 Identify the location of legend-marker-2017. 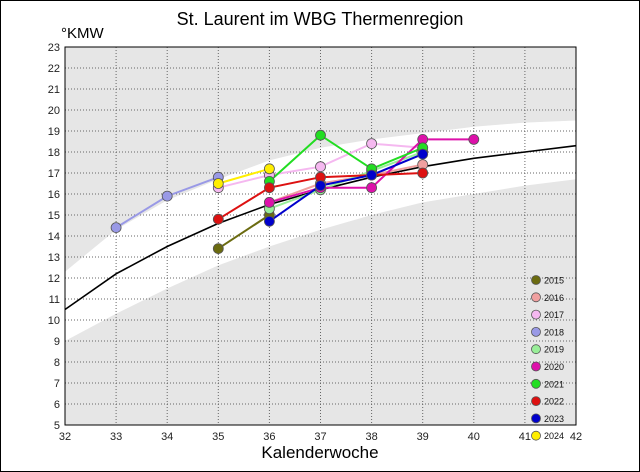
(536, 314).